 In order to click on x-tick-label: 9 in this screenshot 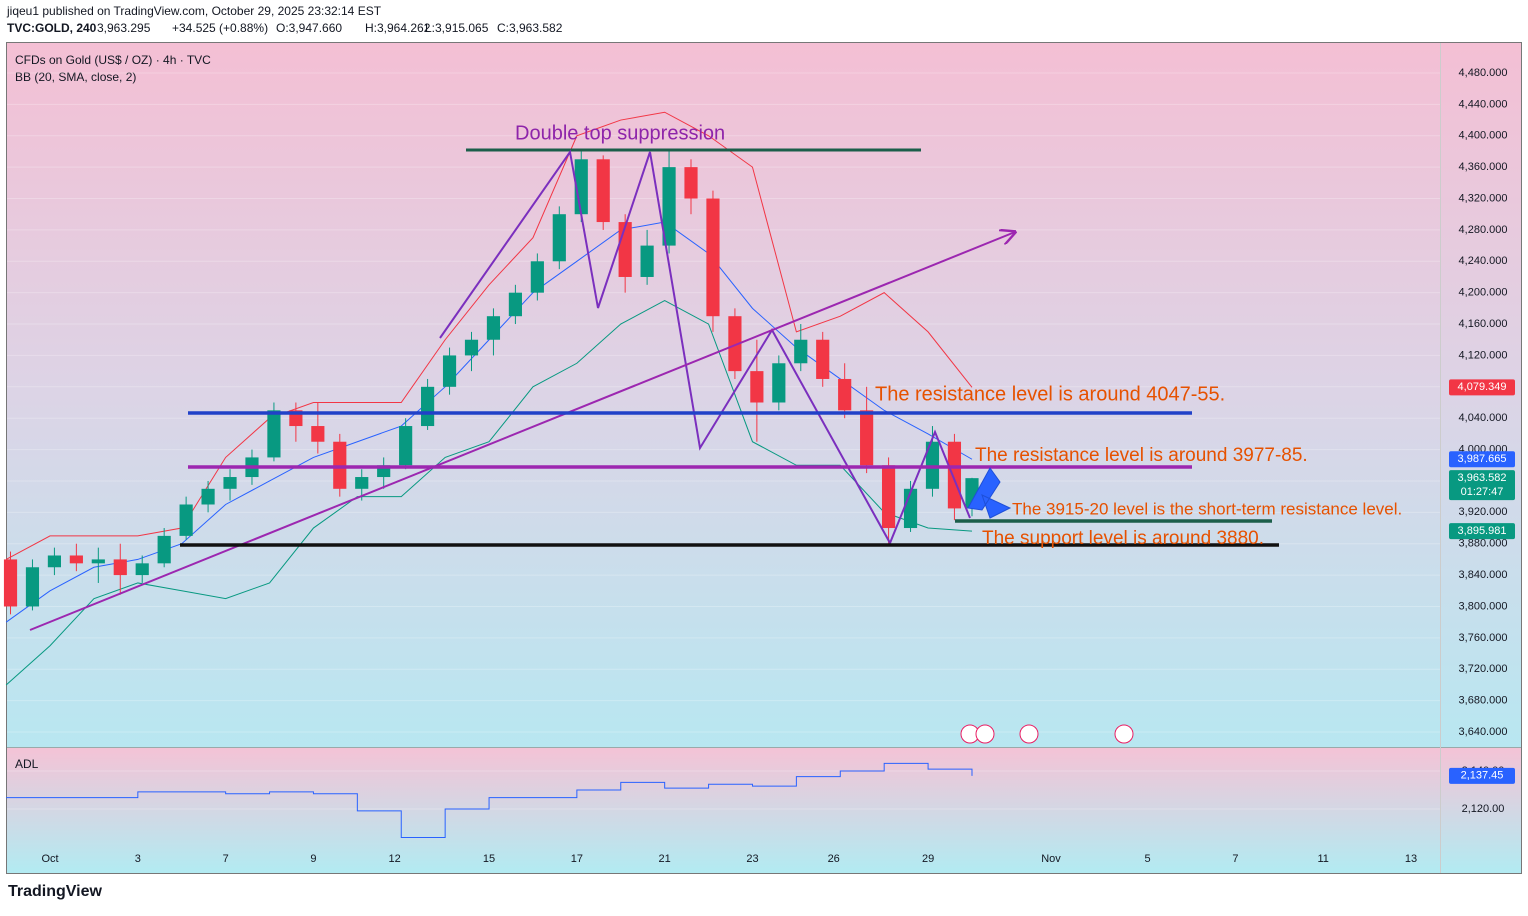, I will do `click(313, 859)`.